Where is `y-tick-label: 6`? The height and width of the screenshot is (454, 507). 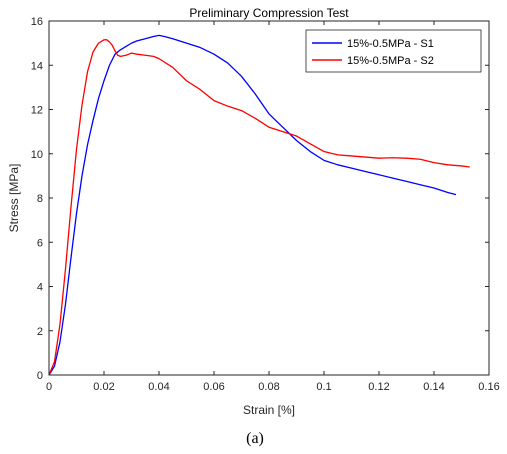 y-tick-label: 6 is located at coordinates (40, 243).